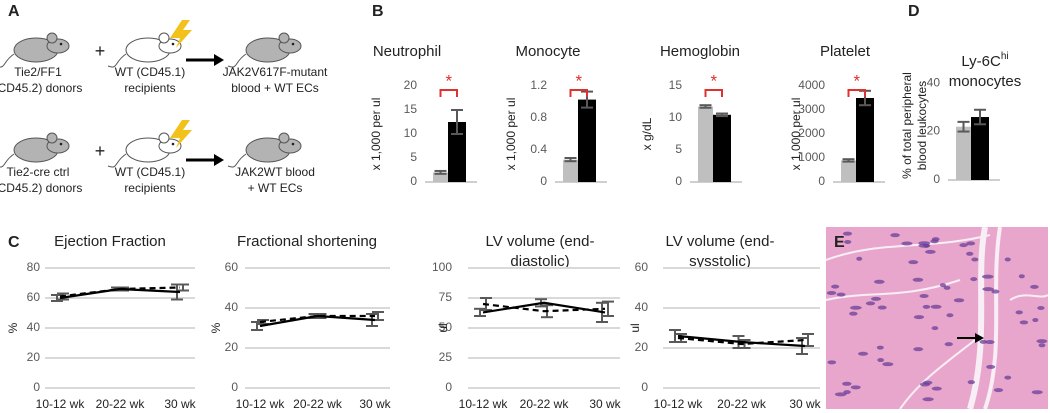 The height and width of the screenshot is (413, 1050). Describe the element at coordinates (937, 318) in the screenshot. I see `histology-image` at that location.